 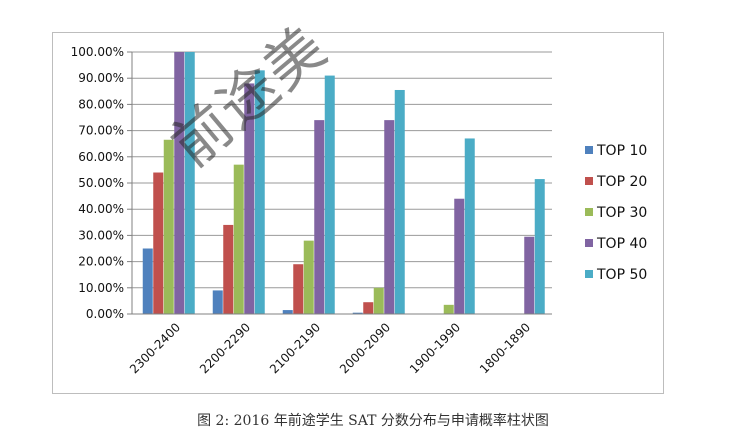 I want to click on legend-label: TOP 40, so click(x=621, y=244).